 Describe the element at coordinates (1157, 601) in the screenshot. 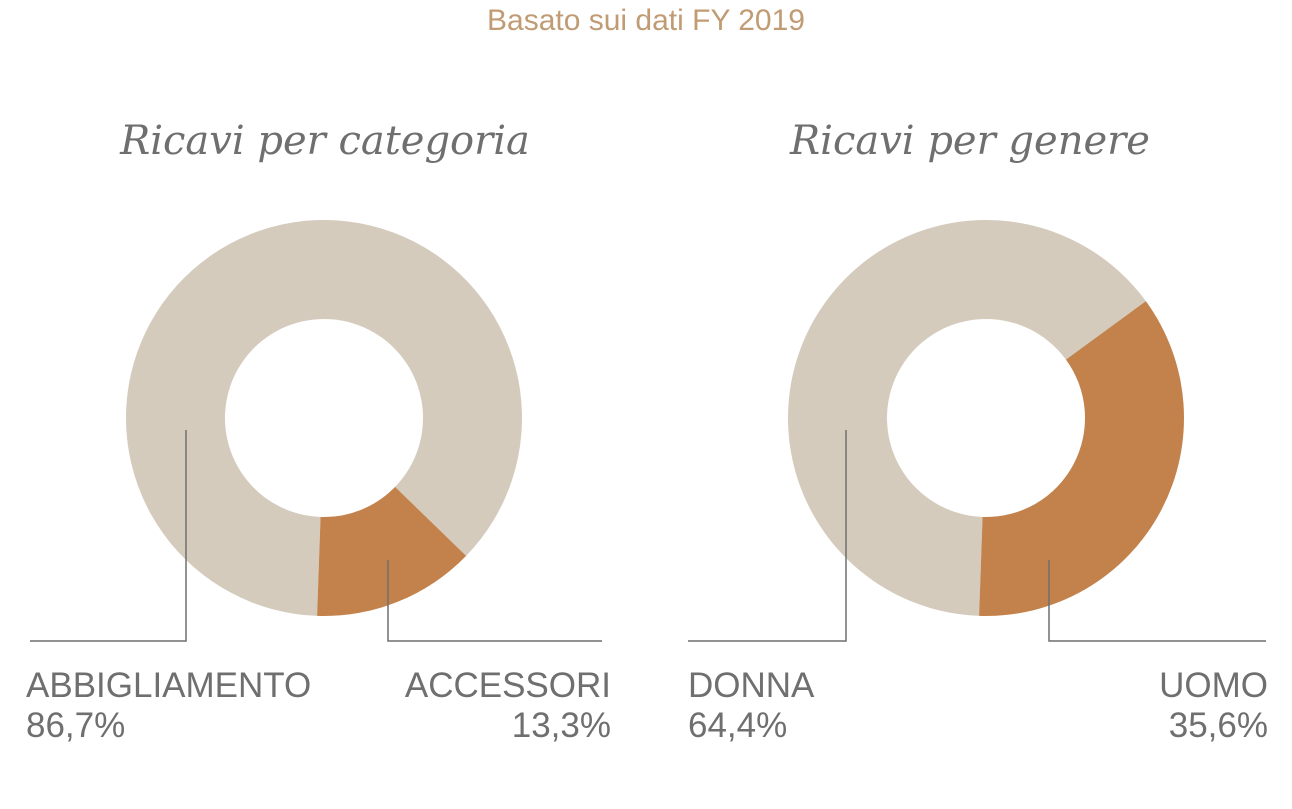

I see `leader-line-uomo` at that location.